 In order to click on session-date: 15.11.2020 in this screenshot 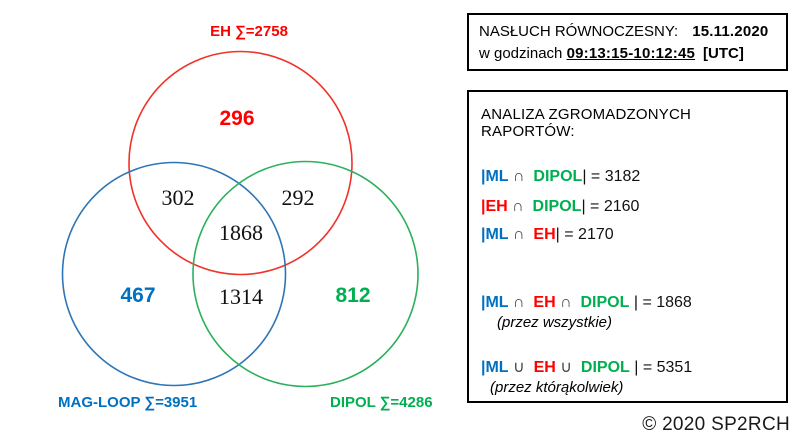, I will do `click(730, 31)`.